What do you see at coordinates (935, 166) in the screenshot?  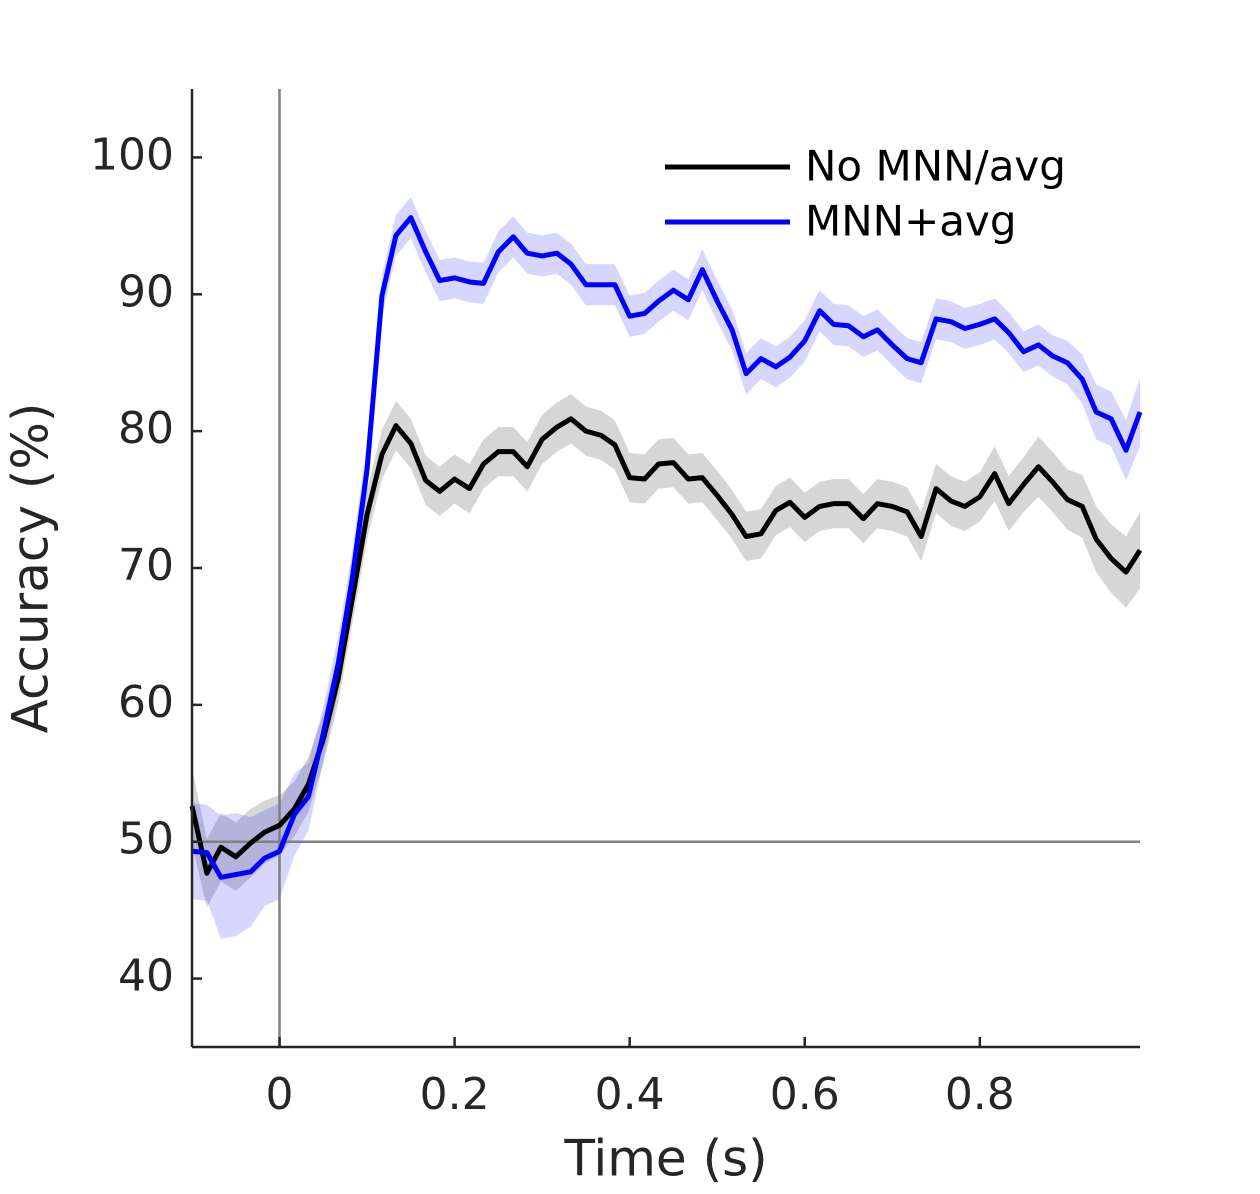 I see `legend-label: No MNN/avg` at bounding box center [935, 166].